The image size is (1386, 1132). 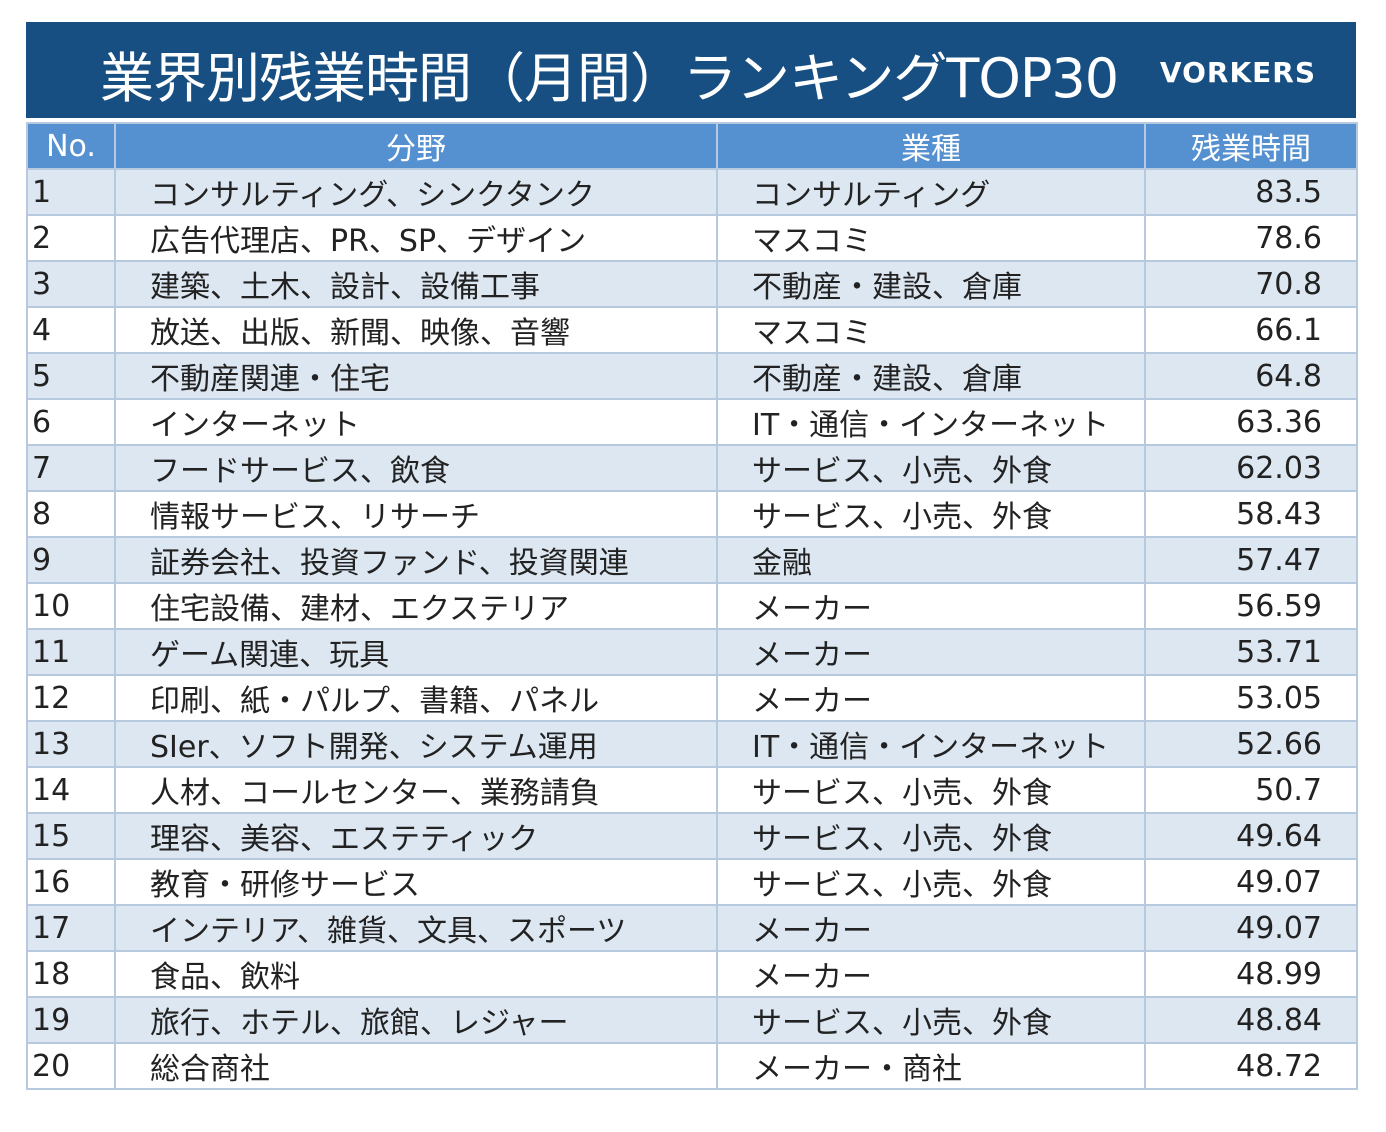 I want to click on header-industry: 業種, so click(x=931, y=146).